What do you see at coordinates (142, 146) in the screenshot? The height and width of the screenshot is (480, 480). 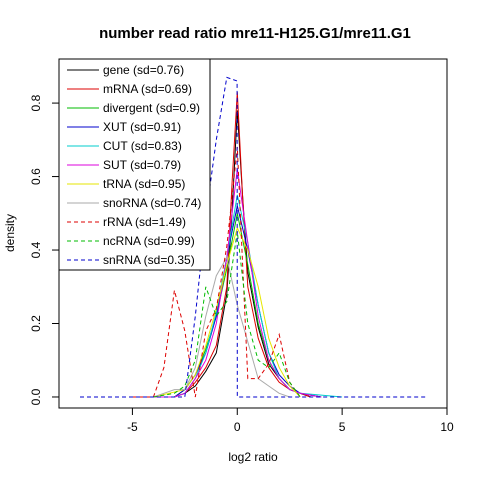 I see `legend-entry: CUT (sd=0.83)` at bounding box center [142, 146].